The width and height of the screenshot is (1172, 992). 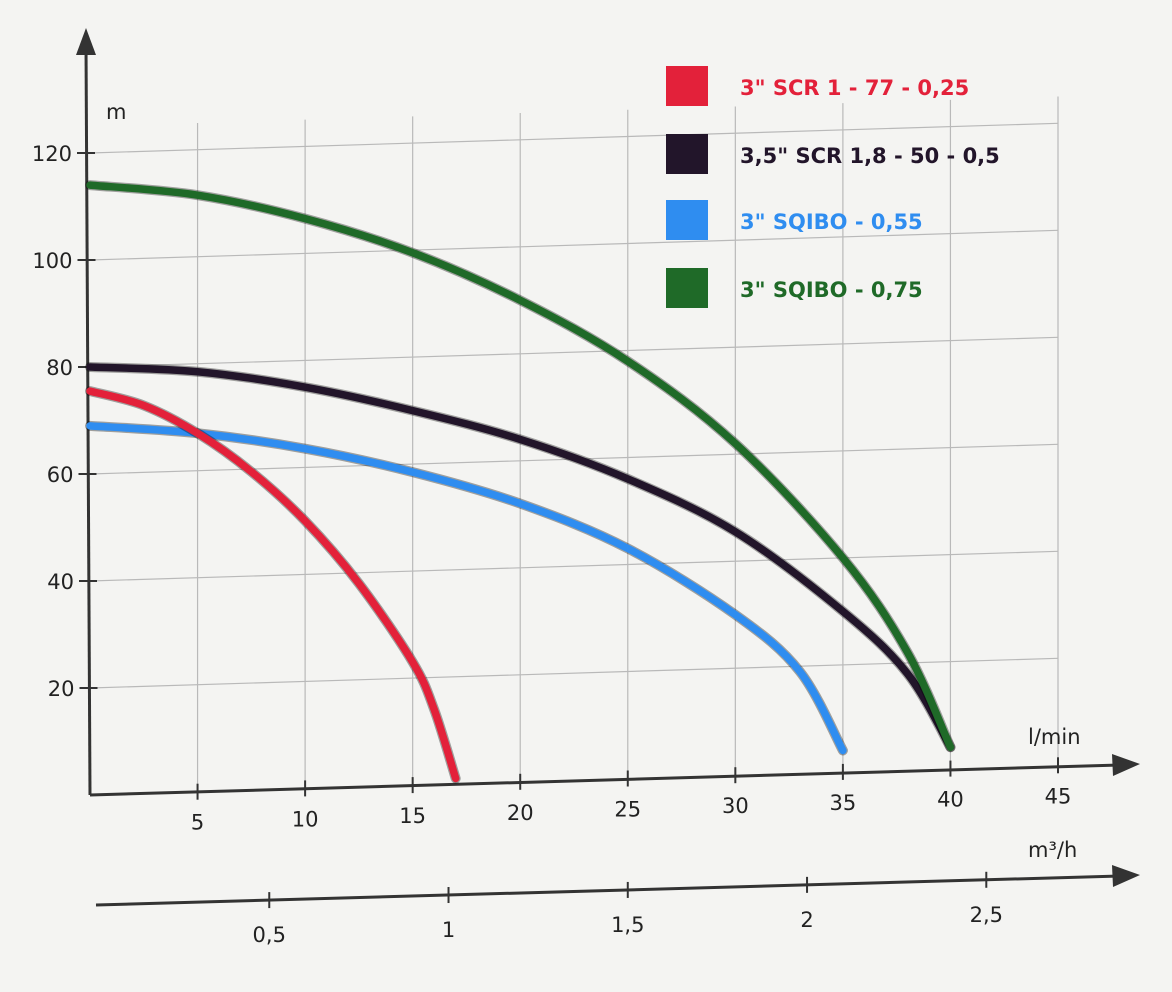 What do you see at coordinates (735, 806) in the screenshot?
I see `x-tick-label: 30` at bounding box center [735, 806].